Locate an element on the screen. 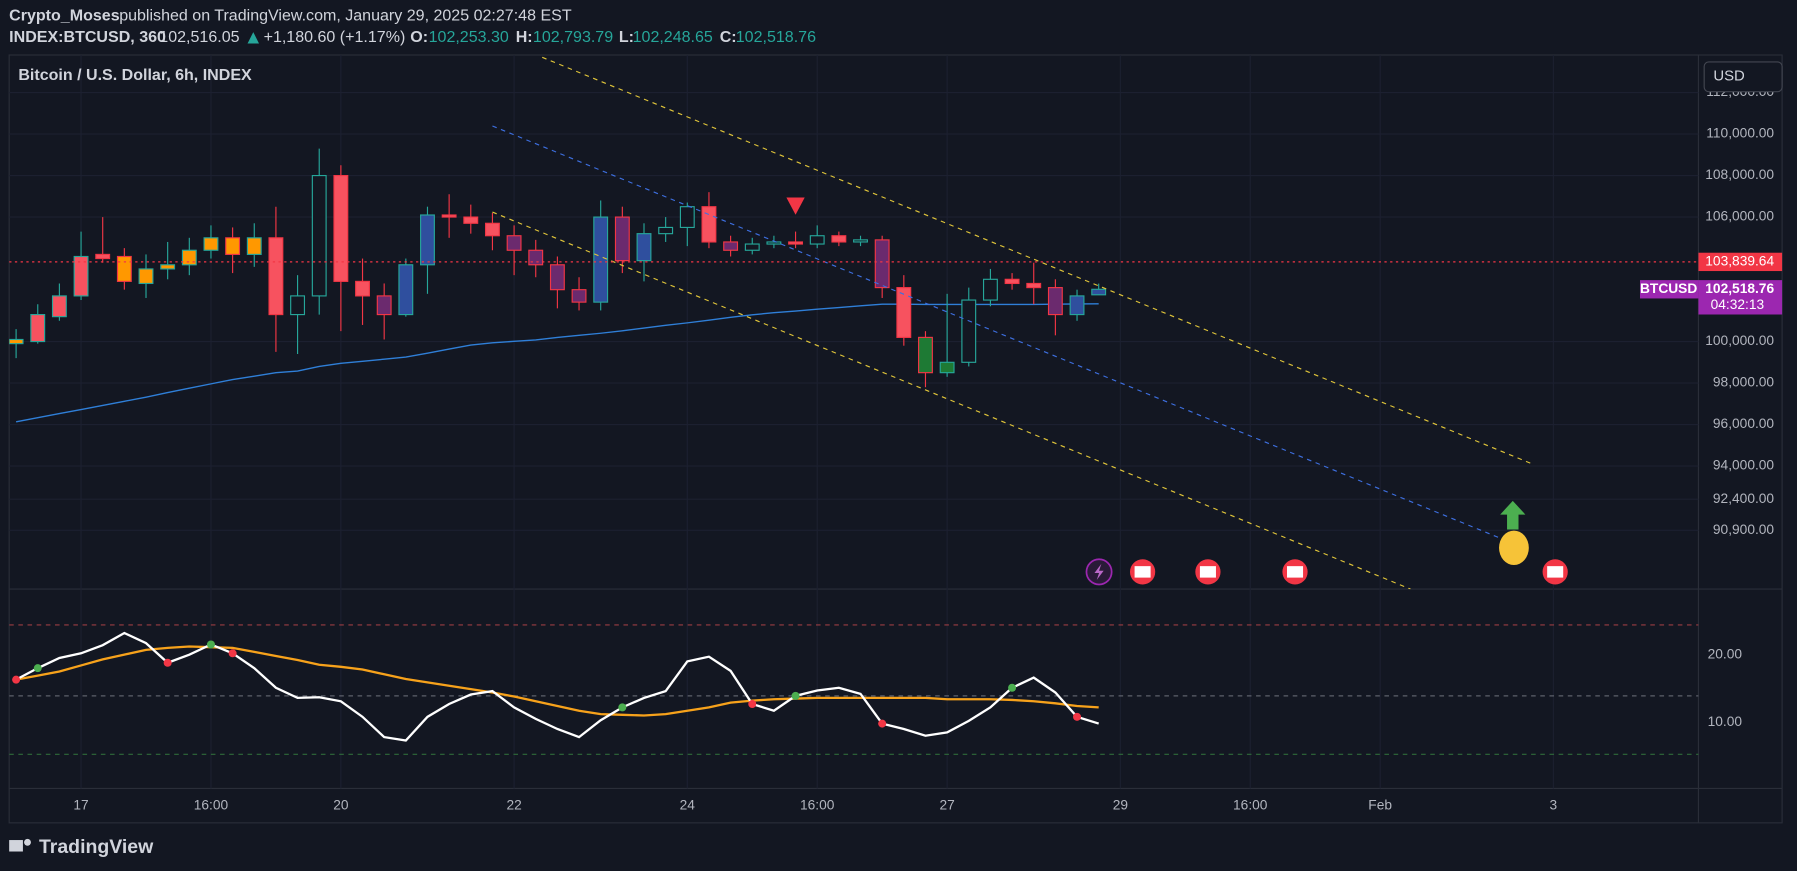 The height and width of the screenshot is (871, 1797). ohlc-value: 102,248.65 is located at coordinates (673, 37).